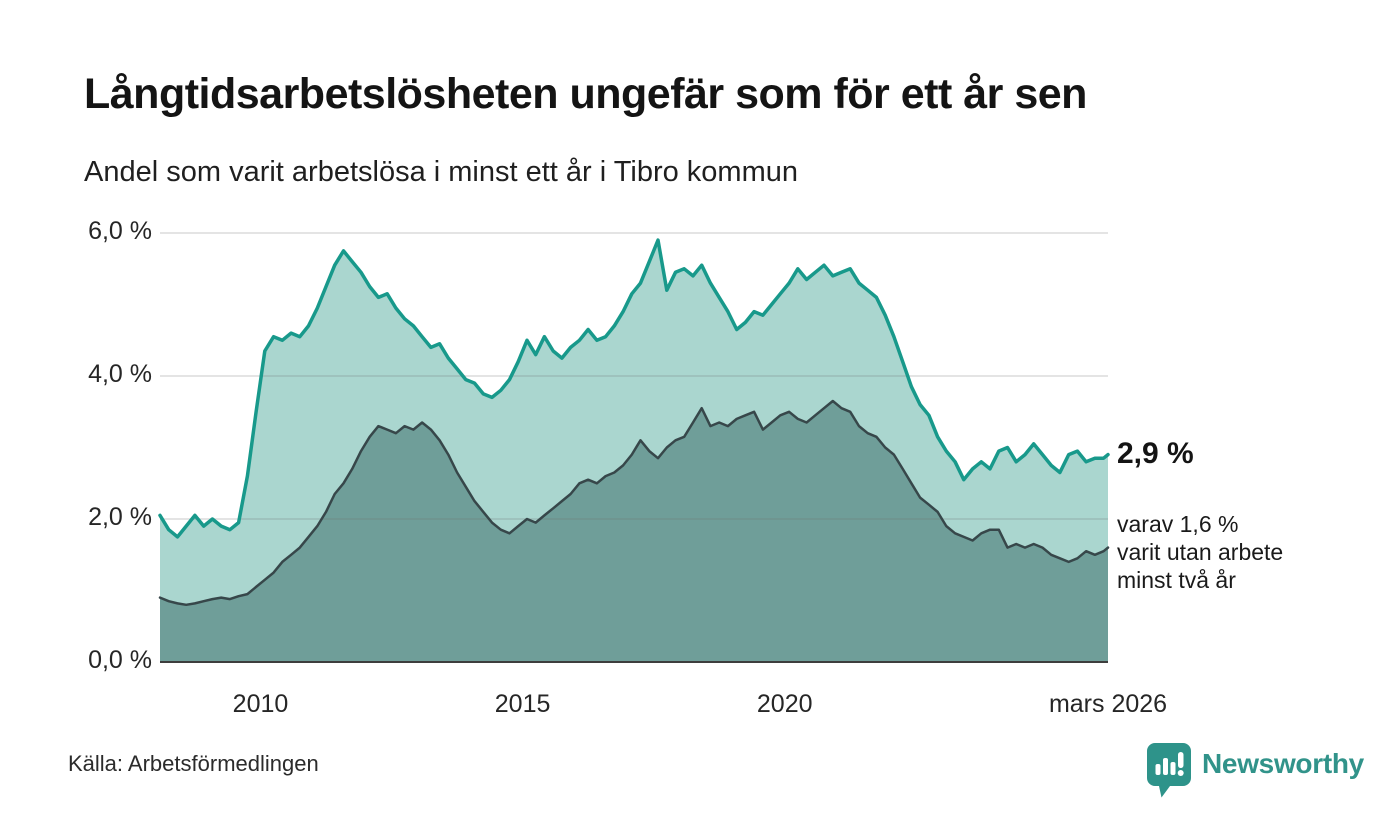 The width and height of the screenshot is (1400, 840). Describe the element at coordinates (193, 763) in the screenshot. I see `source-attribution: Källa: Arbetsförmedlingen` at that location.